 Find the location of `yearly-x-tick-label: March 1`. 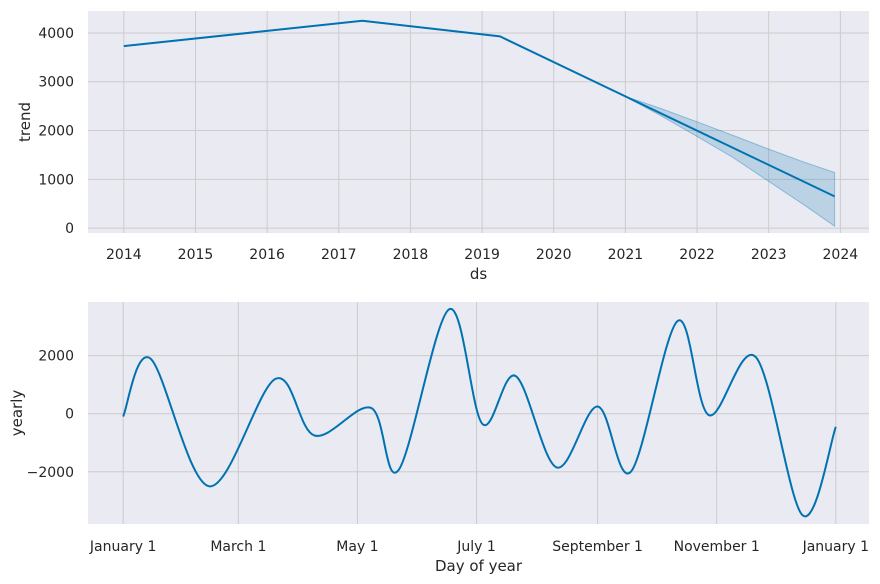

yearly-x-tick-label: March 1 is located at coordinates (238, 547).